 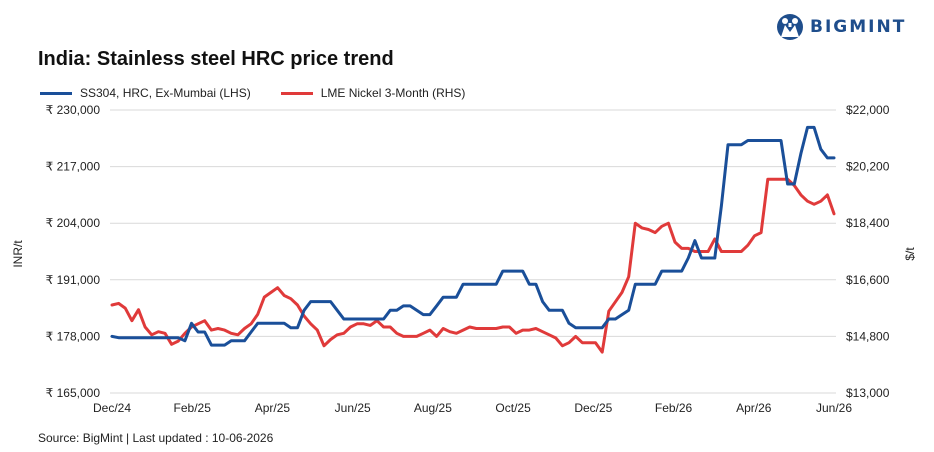 I want to click on y-right-tick-label: $16,600, so click(x=868, y=280).